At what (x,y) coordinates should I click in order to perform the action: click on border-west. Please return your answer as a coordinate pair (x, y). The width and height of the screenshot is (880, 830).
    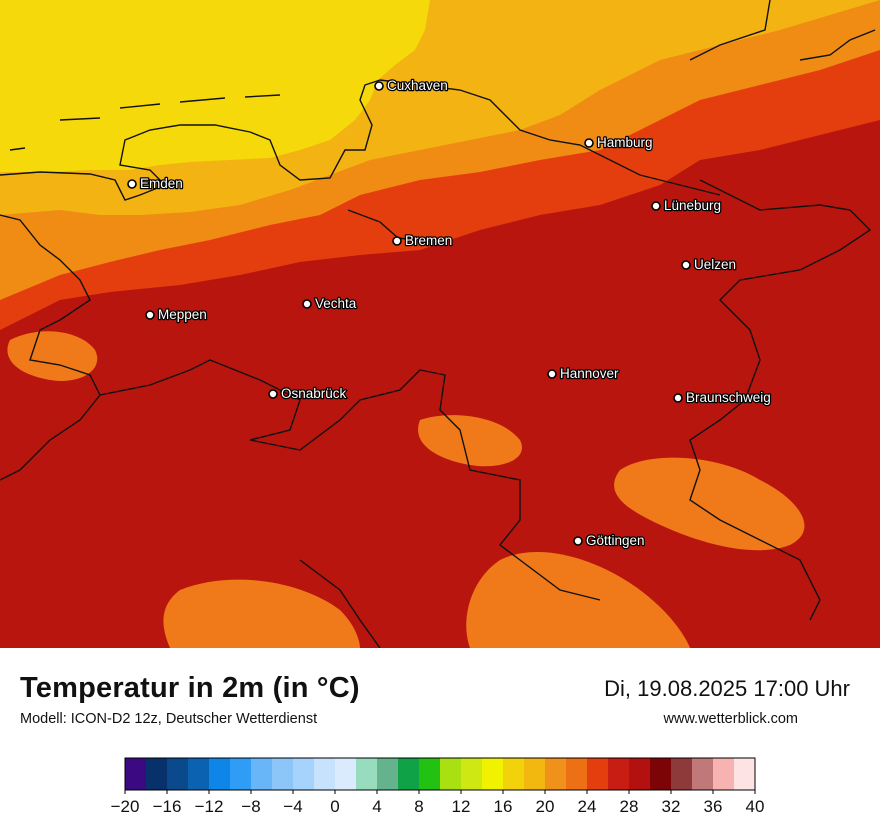
    Looking at the image, I should click on (50, 347).